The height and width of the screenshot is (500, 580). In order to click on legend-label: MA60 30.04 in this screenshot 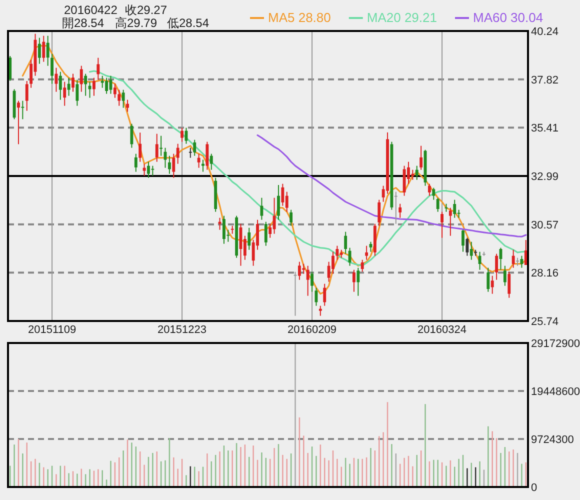, I will do `click(508, 17)`.